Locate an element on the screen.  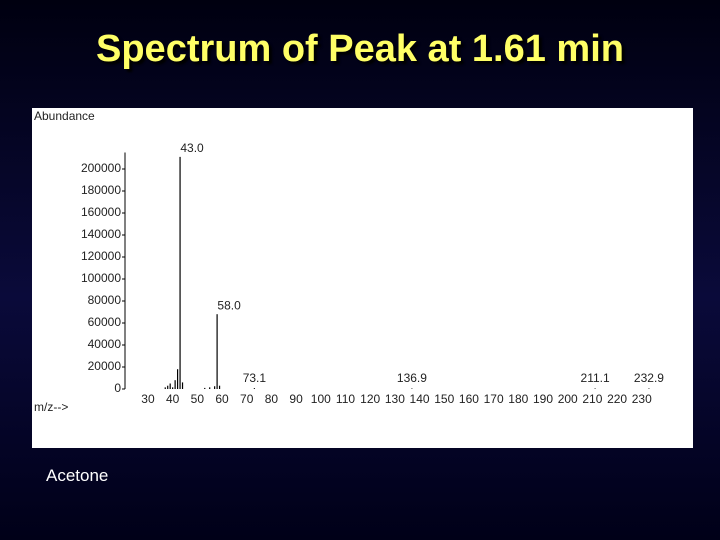
peak-label: 43.0 is located at coordinates (192, 148).